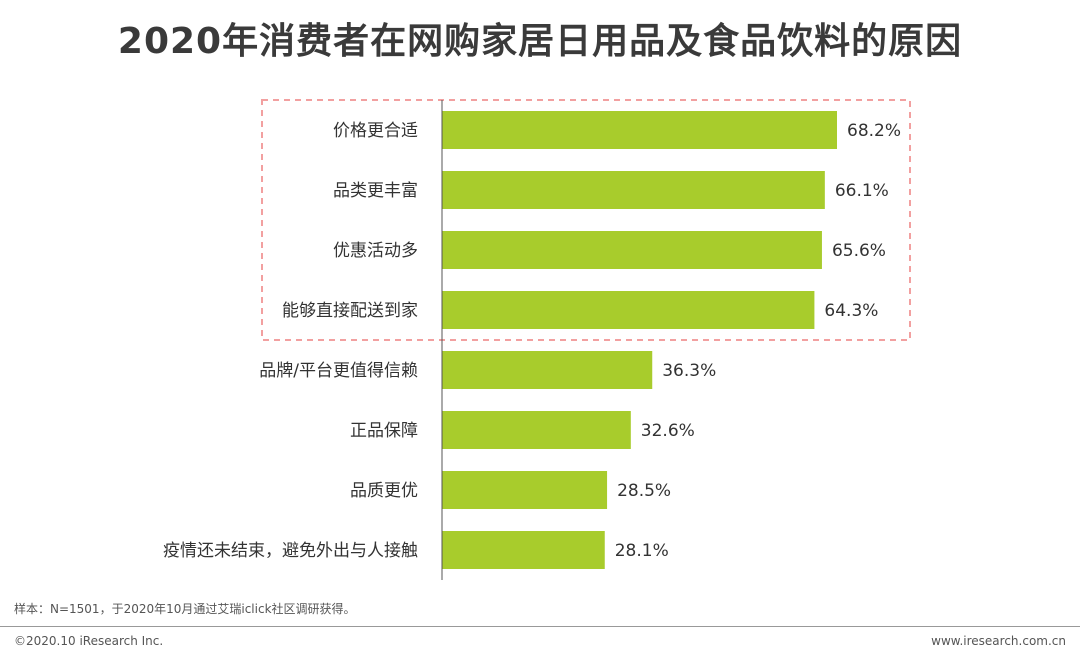 This screenshot has width=1080, height=662. Describe the element at coordinates (689, 371) in the screenshot. I see `value-label: 36.3%` at that location.